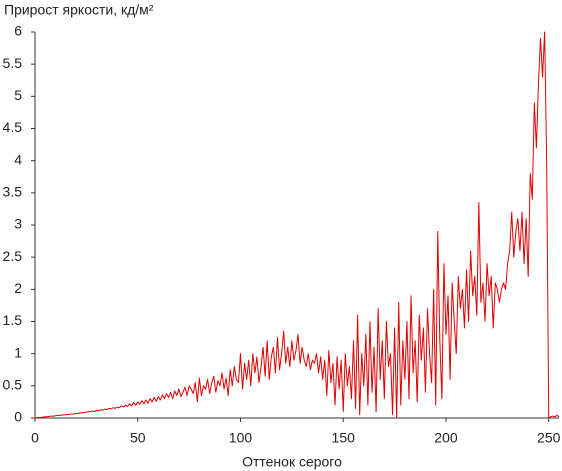 Image resolution: width=562 pixels, height=471 pixels. Describe the element at coordinates (13, 127) in the screenshot. I see `y-tick-label: 4.5` at that location.